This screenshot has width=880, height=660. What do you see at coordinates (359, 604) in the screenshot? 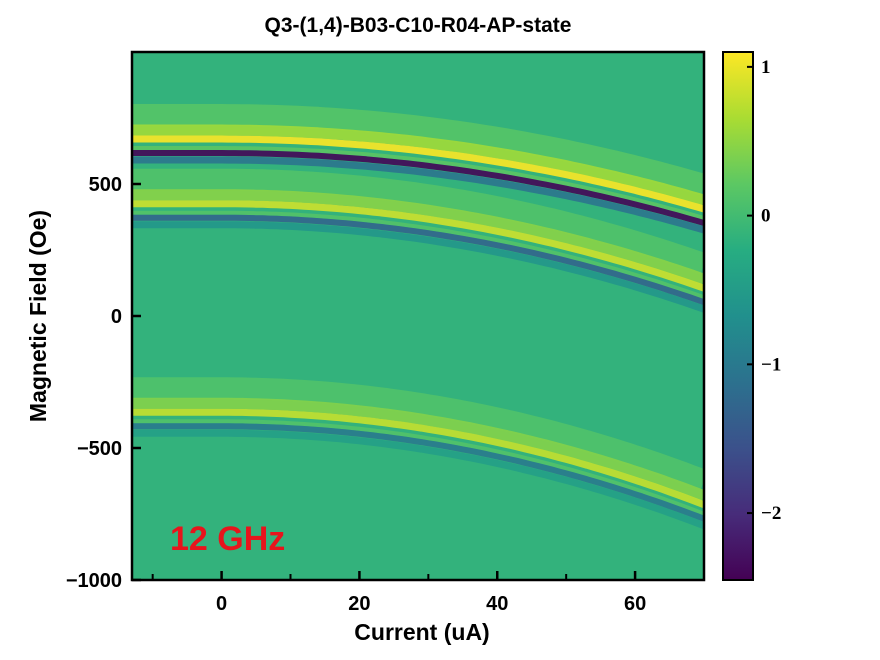
I see `x-tick-label: 20` at bounding box center [359, 604].